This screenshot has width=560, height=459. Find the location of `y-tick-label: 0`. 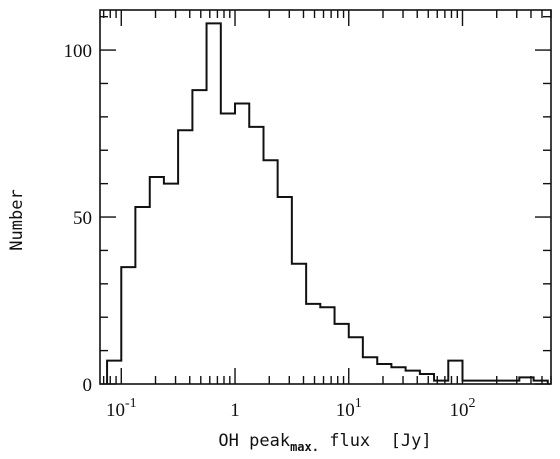

y-tick-label: 0 is located at coordinates (88, 385).